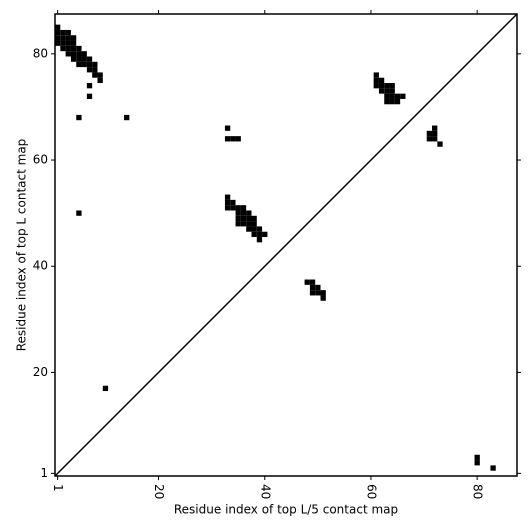 The width and height of the screenshot is (531, 531). What do you see at coordinates (58, 488) in the screenshot?
I see `x-tick-label: 1` at bounding box center [58, 488].